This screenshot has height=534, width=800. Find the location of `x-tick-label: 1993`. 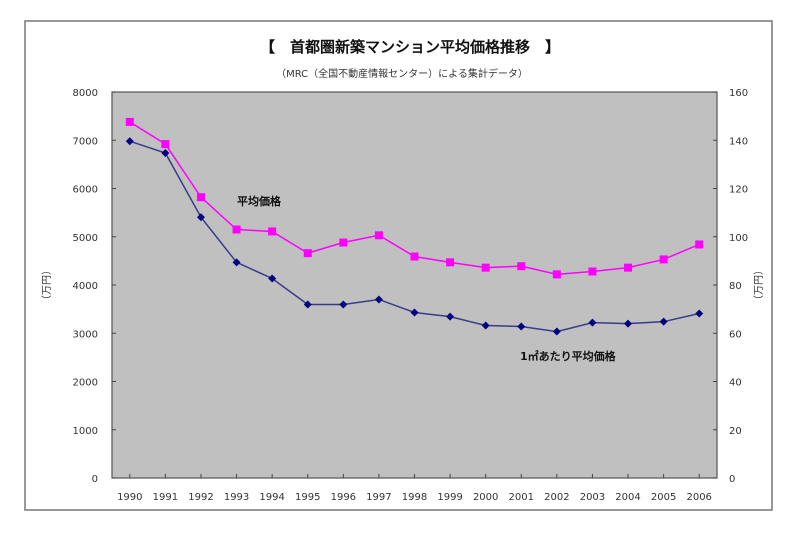

x-tick-label: 1993 is located at coordinates (236, 497).